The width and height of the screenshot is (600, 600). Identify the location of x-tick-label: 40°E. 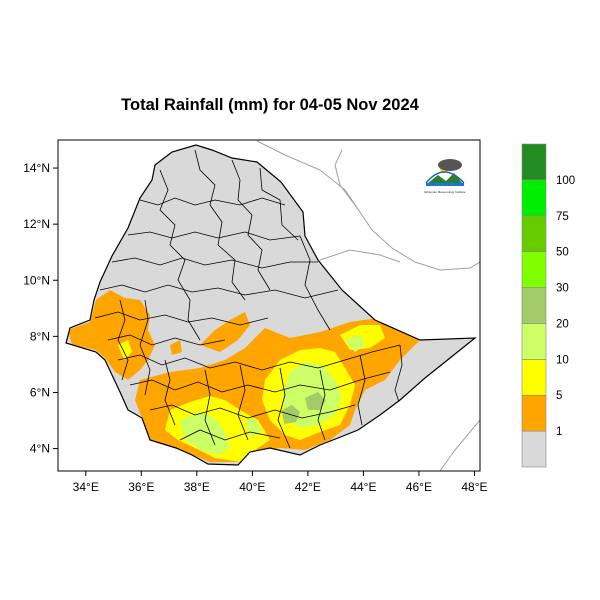
(252, 487).